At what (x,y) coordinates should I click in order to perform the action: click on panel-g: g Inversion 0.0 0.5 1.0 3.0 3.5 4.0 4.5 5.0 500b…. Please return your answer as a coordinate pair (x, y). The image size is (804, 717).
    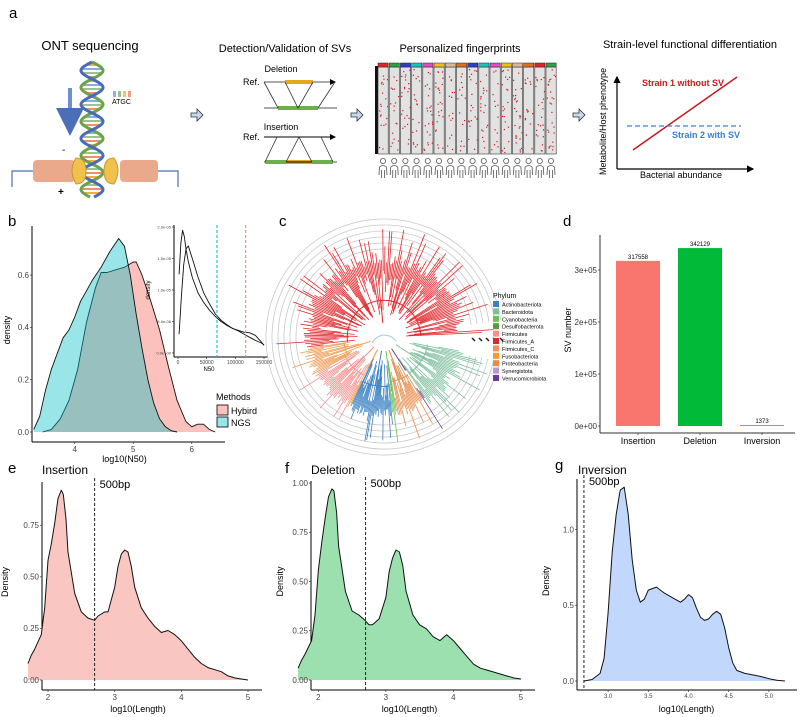
    Looking at the image, I should click on (669, 585).